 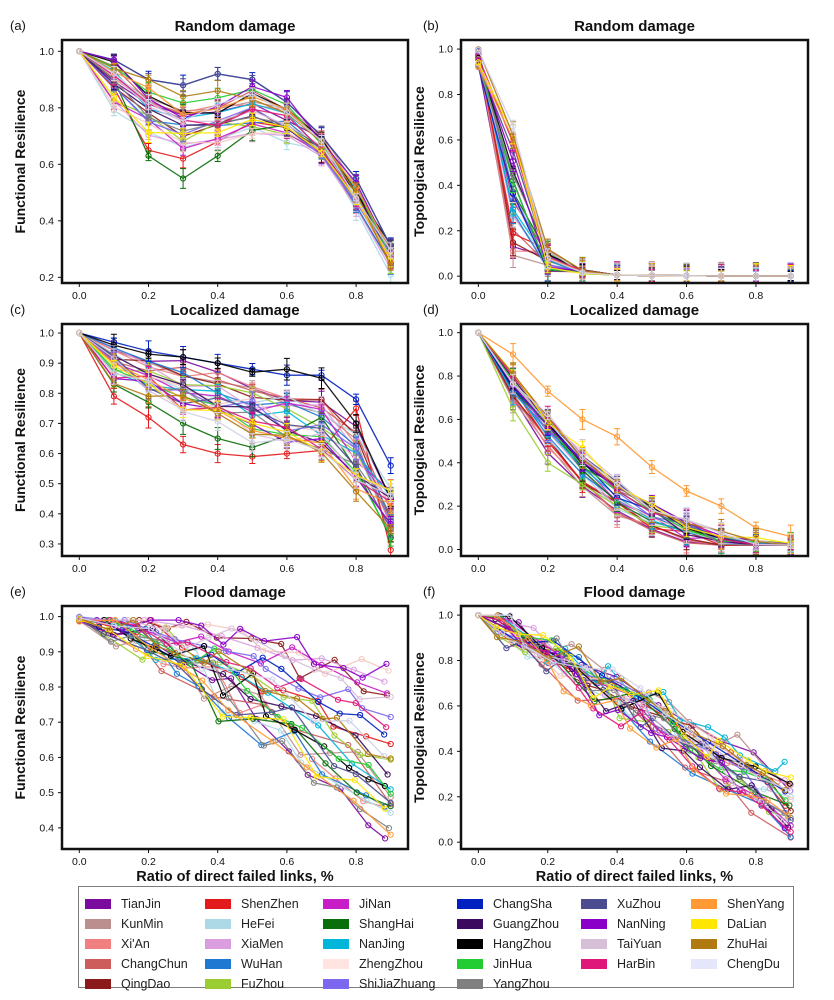 What do you see at coordinates (656, 925) in the screenshot?
I see `legend-item: NanNing` at bounding box center [656, 925].